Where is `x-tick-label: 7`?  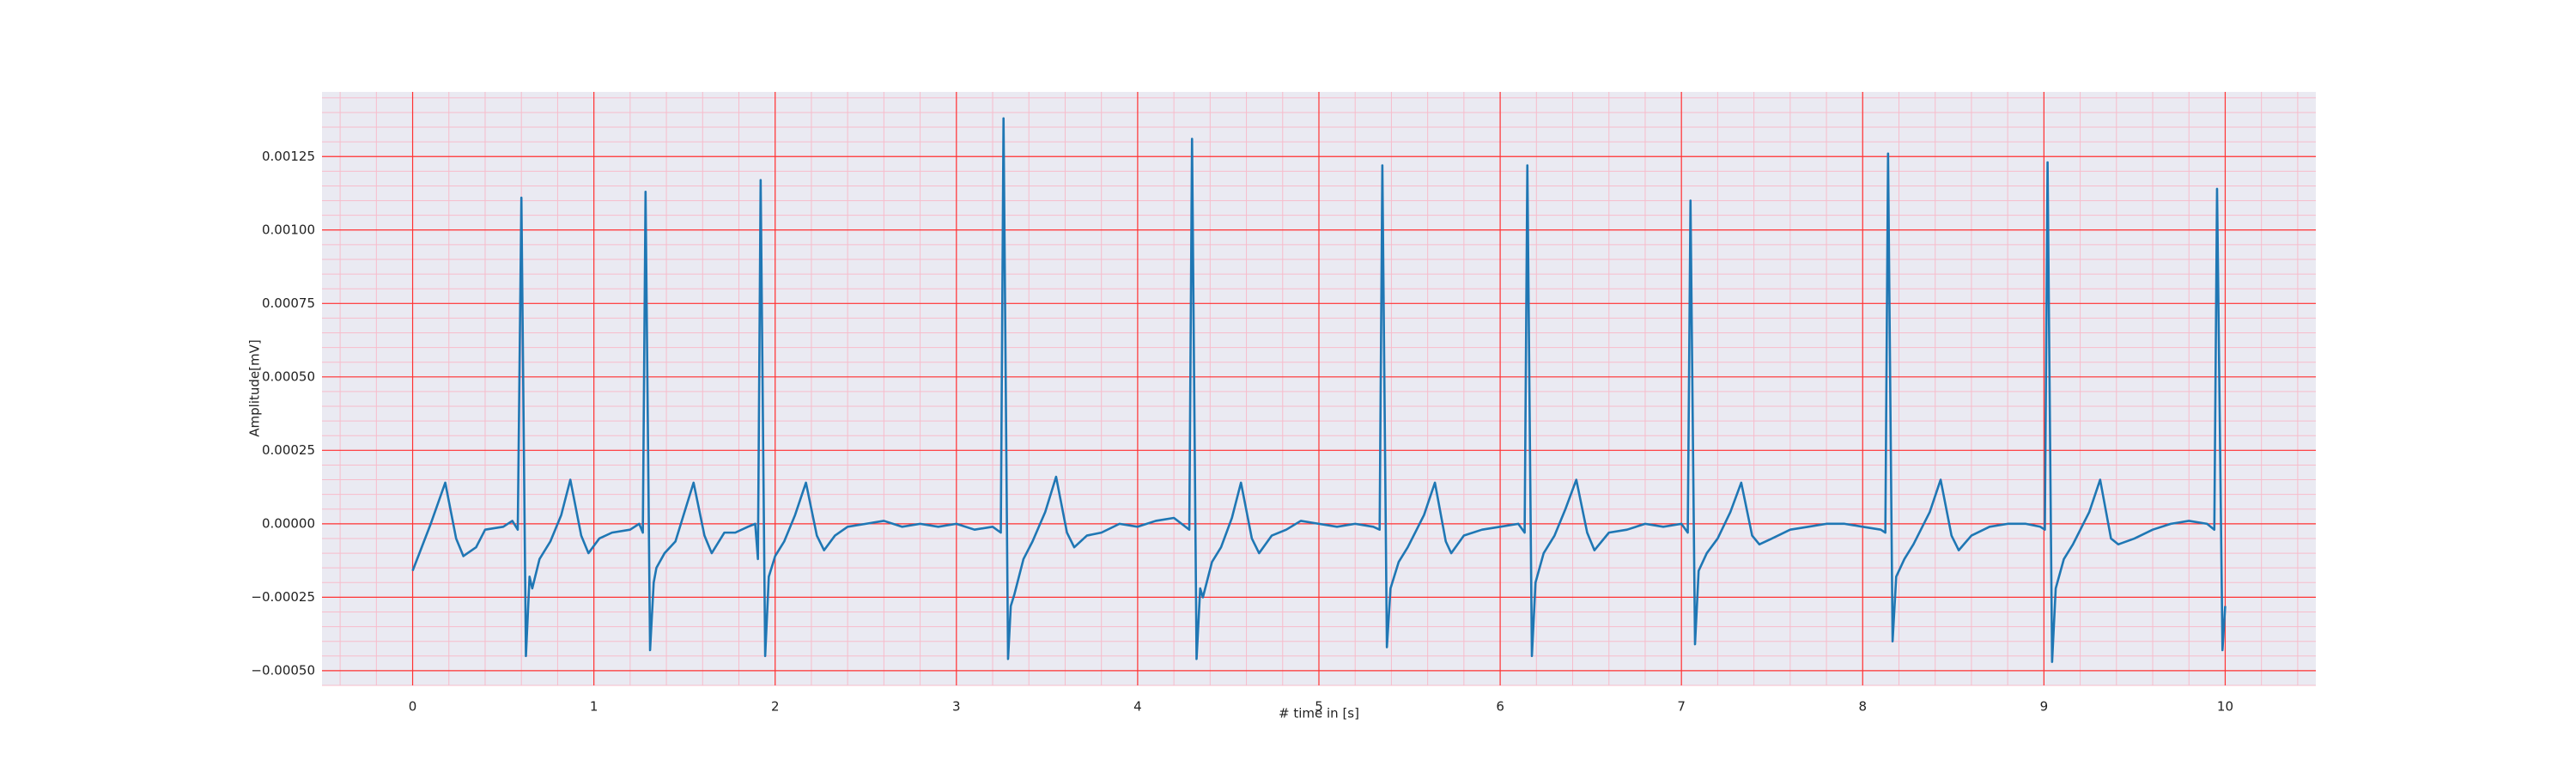 x-tick-label: 7 is located at coordinates (1682, 707).